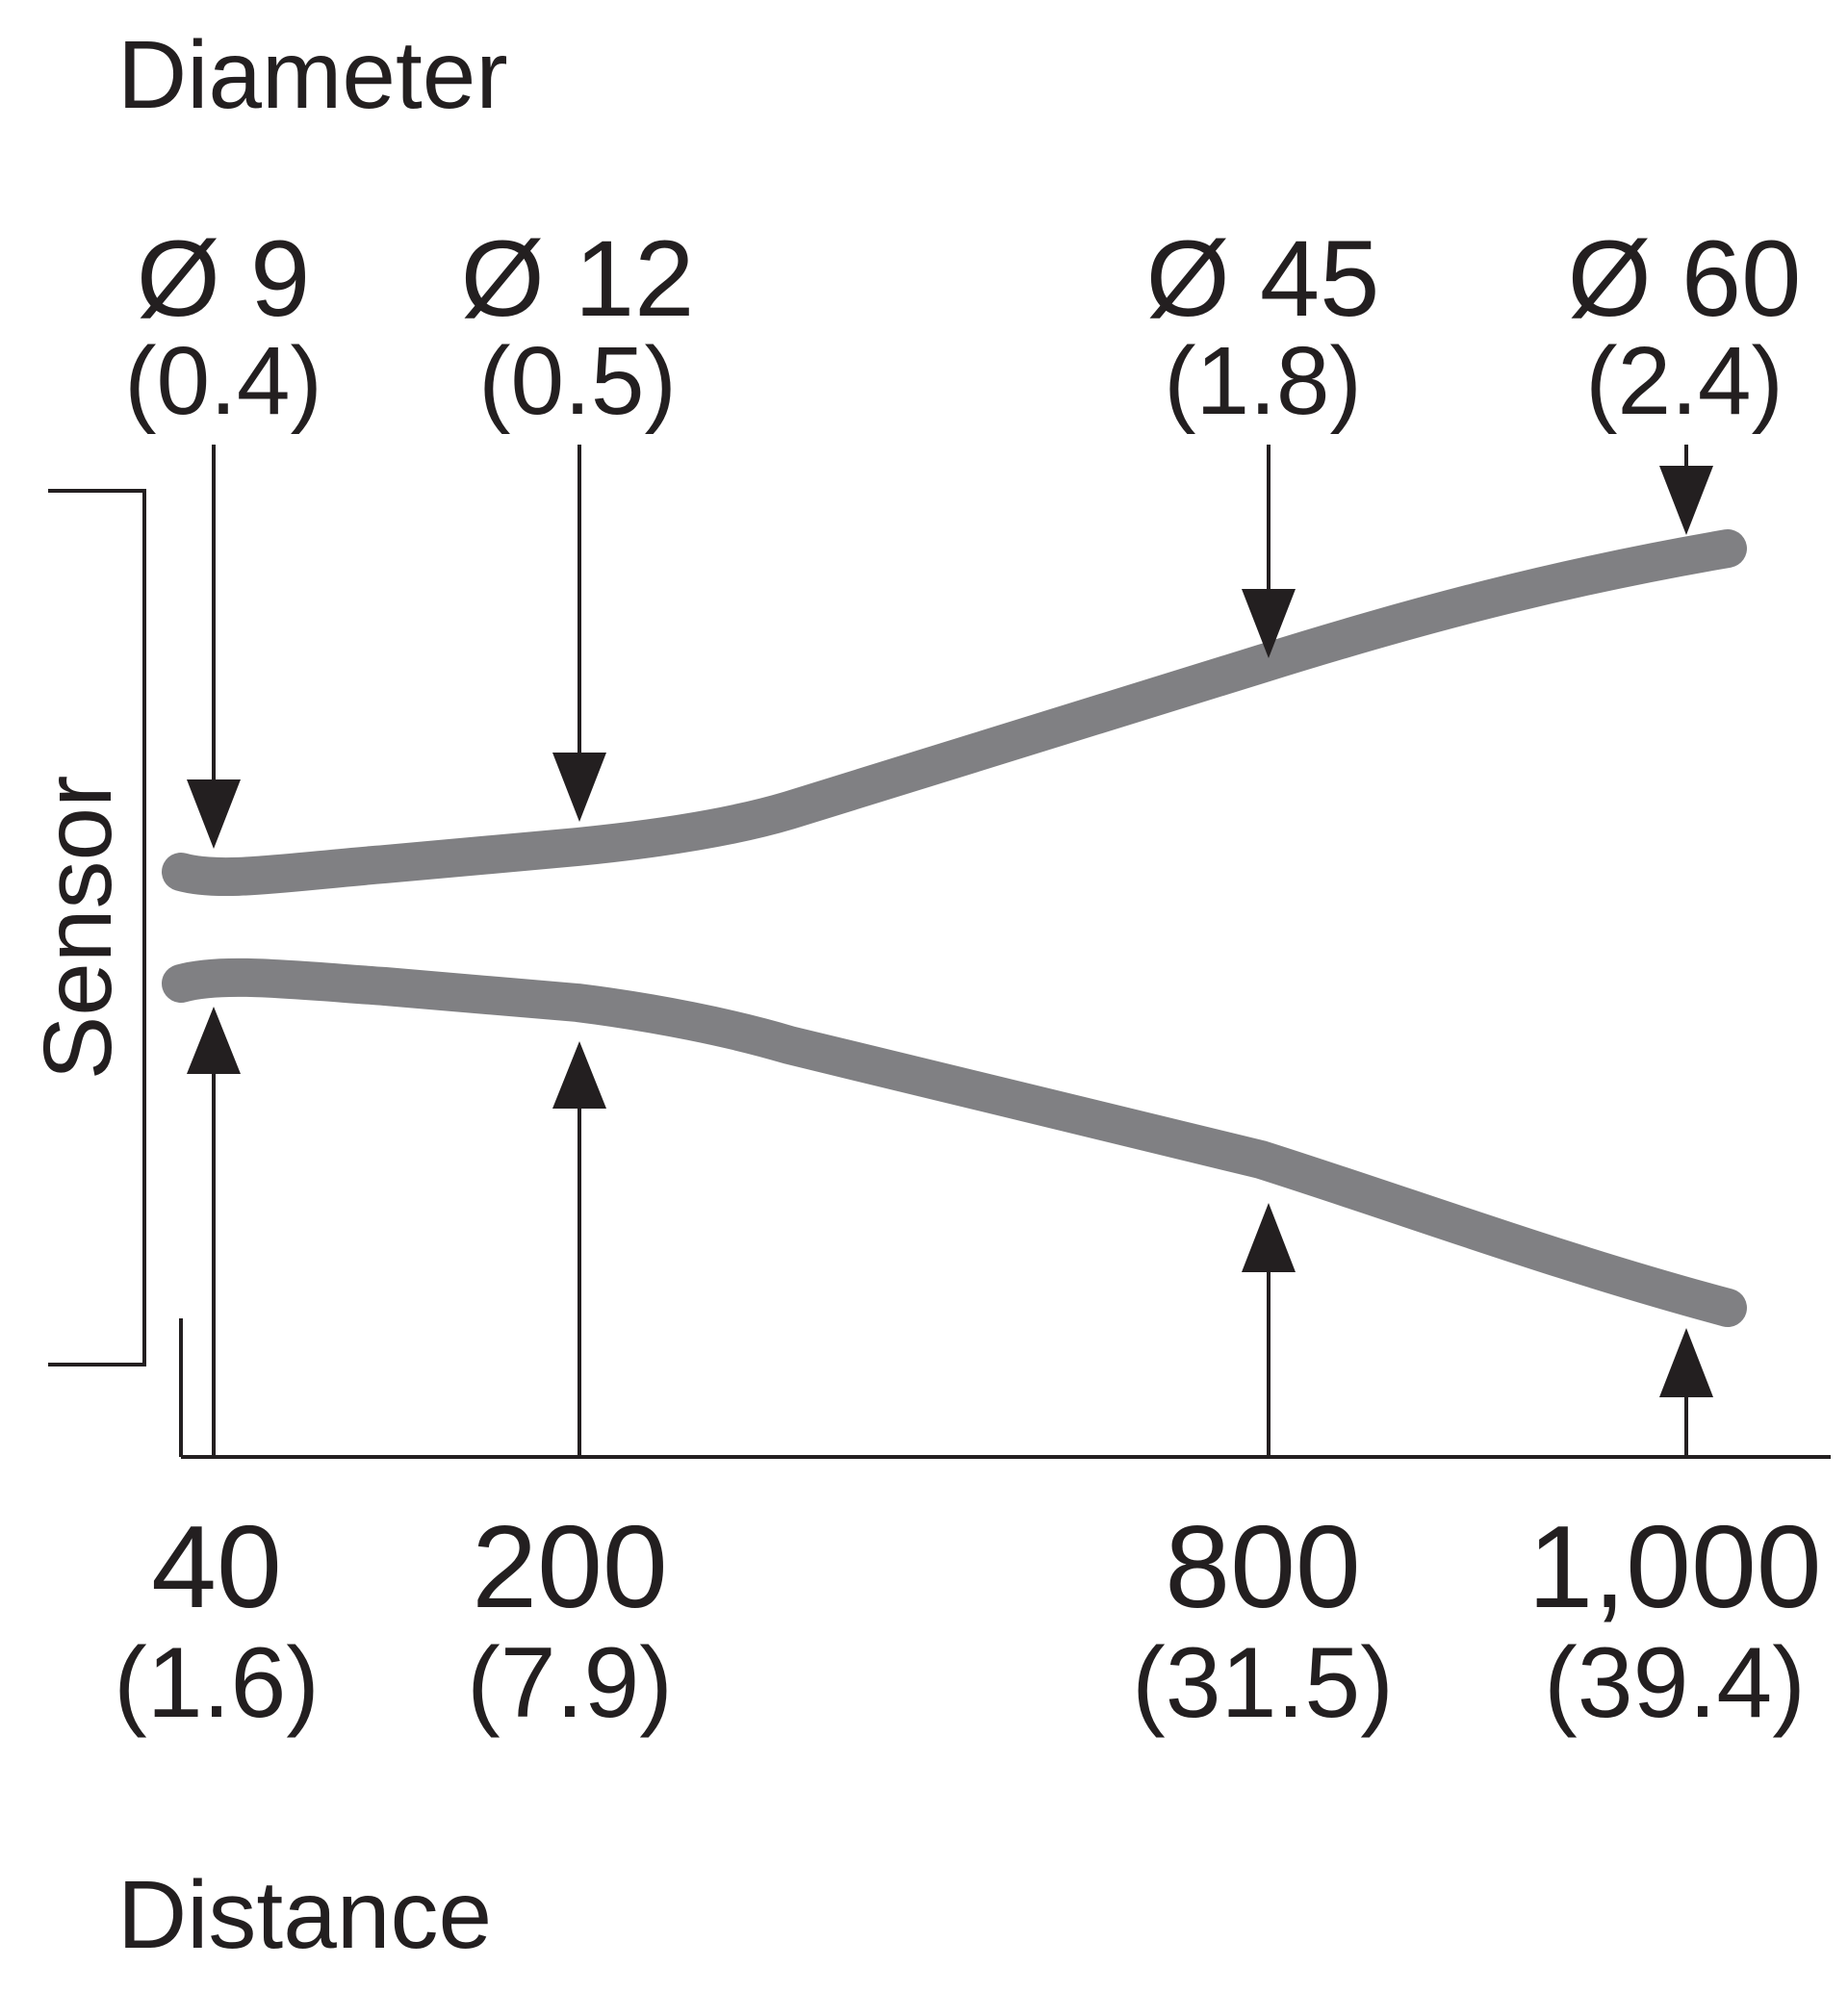 The height and width of the screenshot is (1992, 1848). What do you see at coordinates (1685, 278) in the screenshot?
I see `diameter-value: Ø 60` at bounding box center [1685, 278].